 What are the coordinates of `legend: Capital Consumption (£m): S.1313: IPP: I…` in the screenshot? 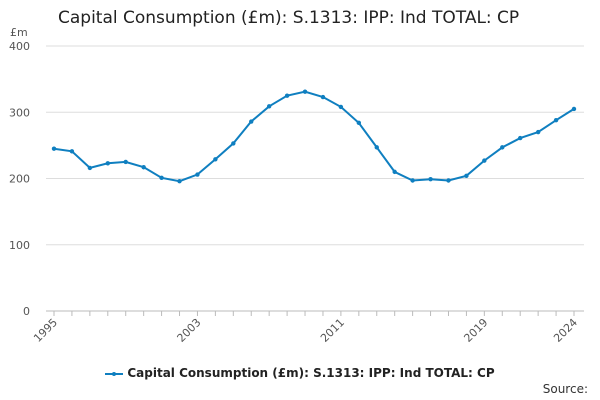 It's located at (300, 373).